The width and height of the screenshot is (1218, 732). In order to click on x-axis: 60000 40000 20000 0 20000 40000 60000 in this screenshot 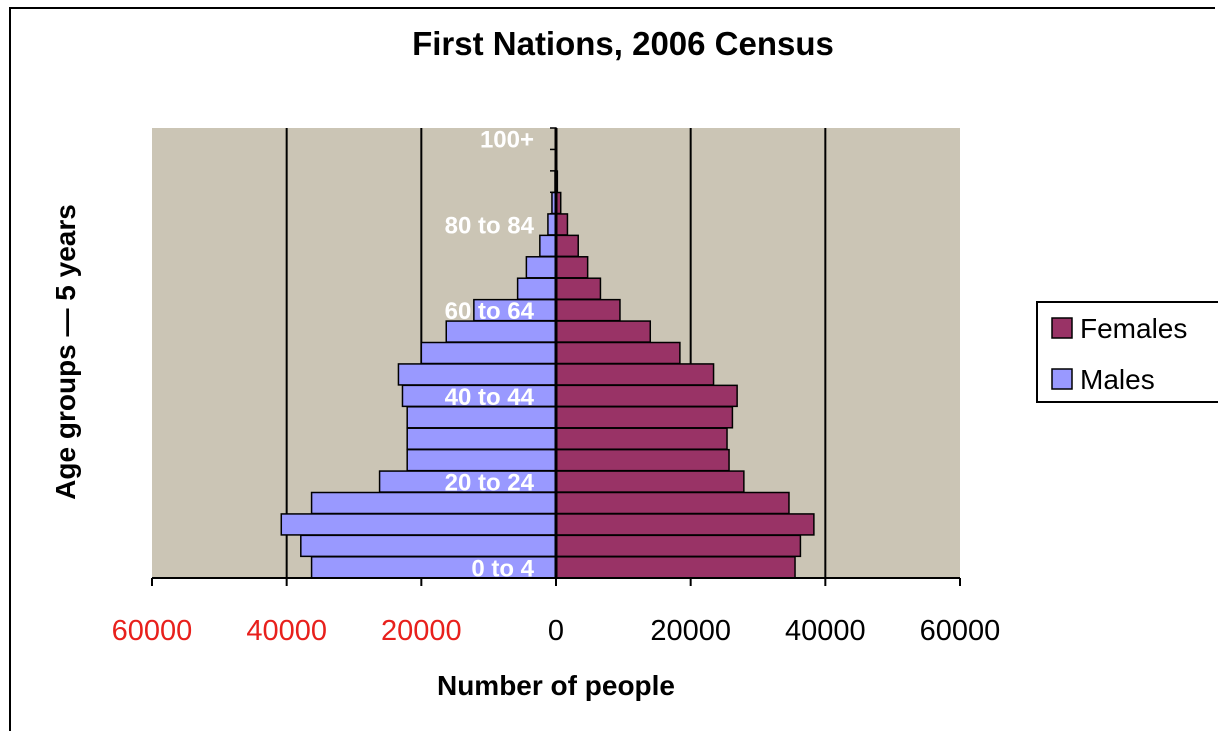, I will do `click(556, 612)`.